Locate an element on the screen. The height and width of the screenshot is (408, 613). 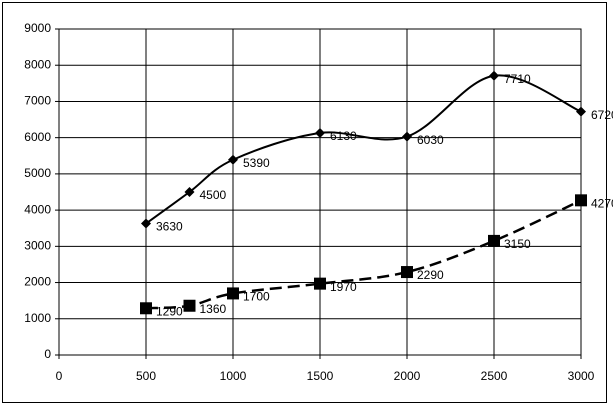
x-tick-label: 2500 is located at coordinates (494, 376).